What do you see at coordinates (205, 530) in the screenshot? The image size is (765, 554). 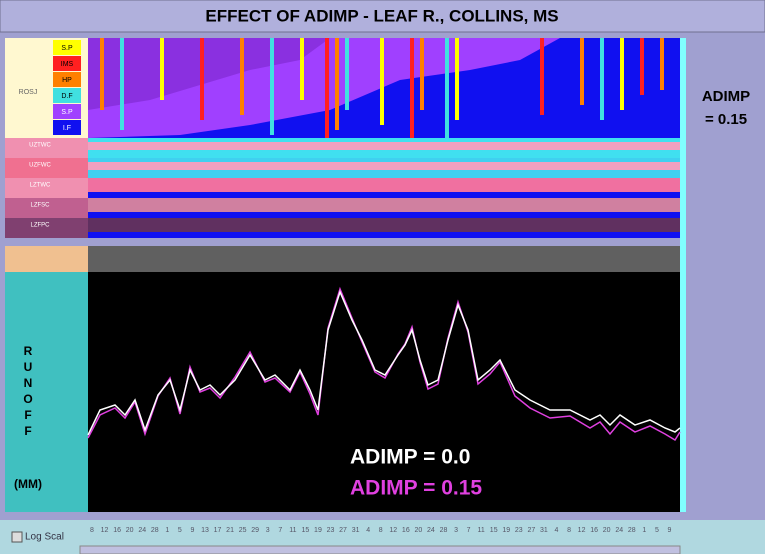 I see `date-label: 13` at bounding box center [205, 530].